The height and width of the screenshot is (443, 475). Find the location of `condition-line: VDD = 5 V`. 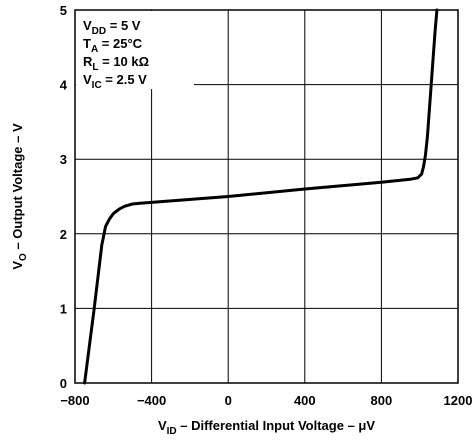

condition-line: VDD = 5 V is located at coordinates (112, 27).